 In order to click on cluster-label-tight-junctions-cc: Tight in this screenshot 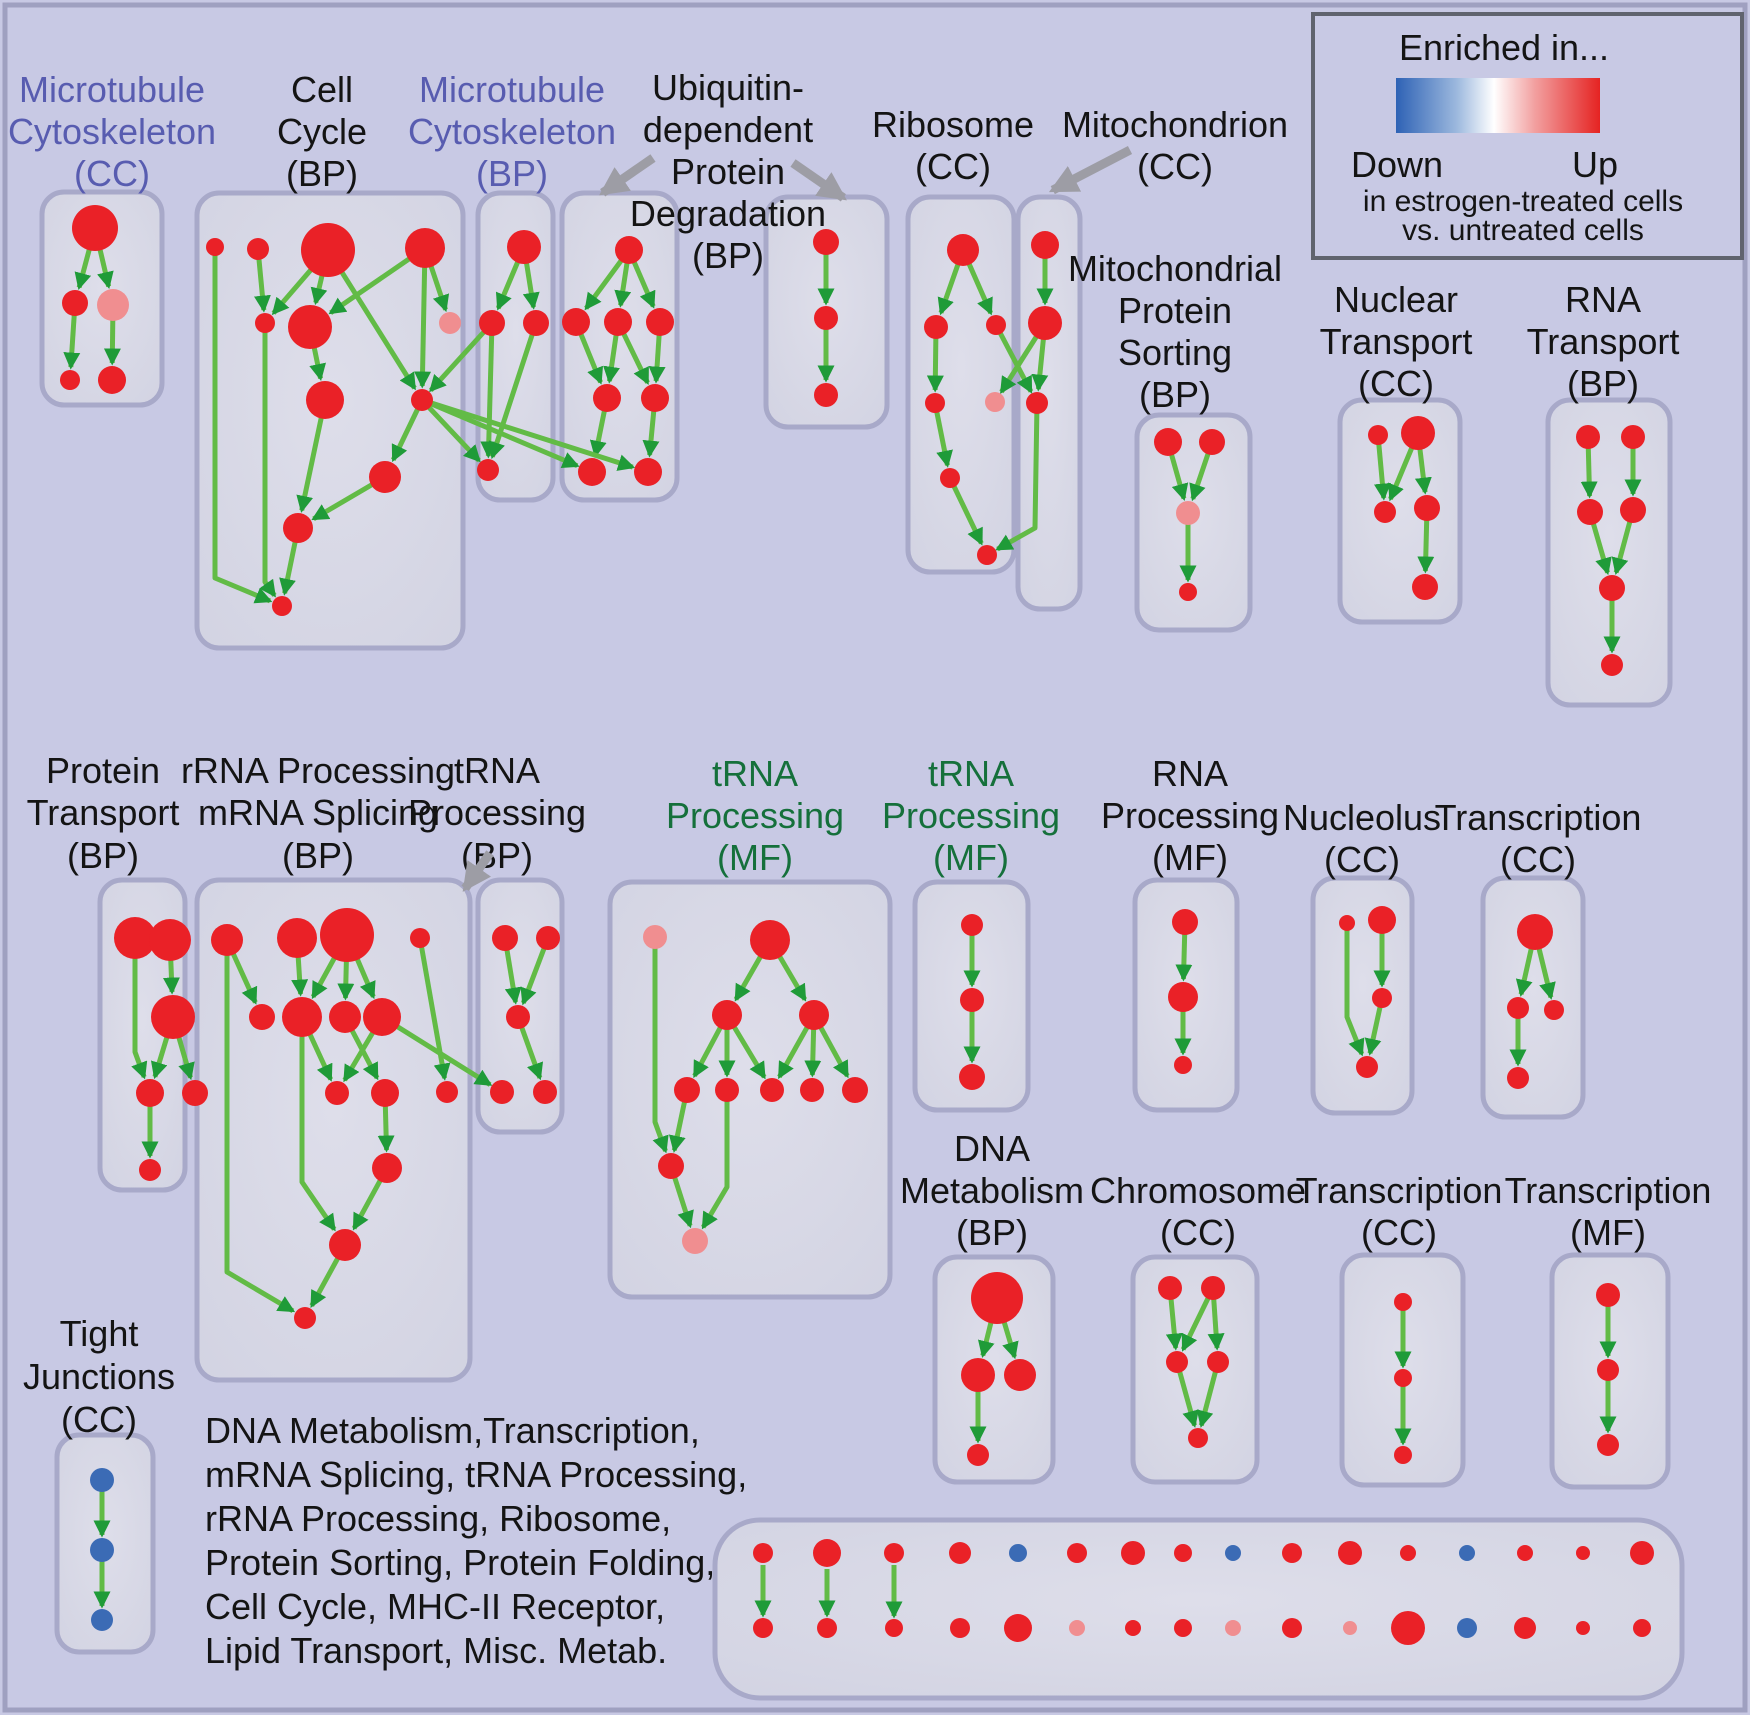, I will do `click(99, 1333)`.